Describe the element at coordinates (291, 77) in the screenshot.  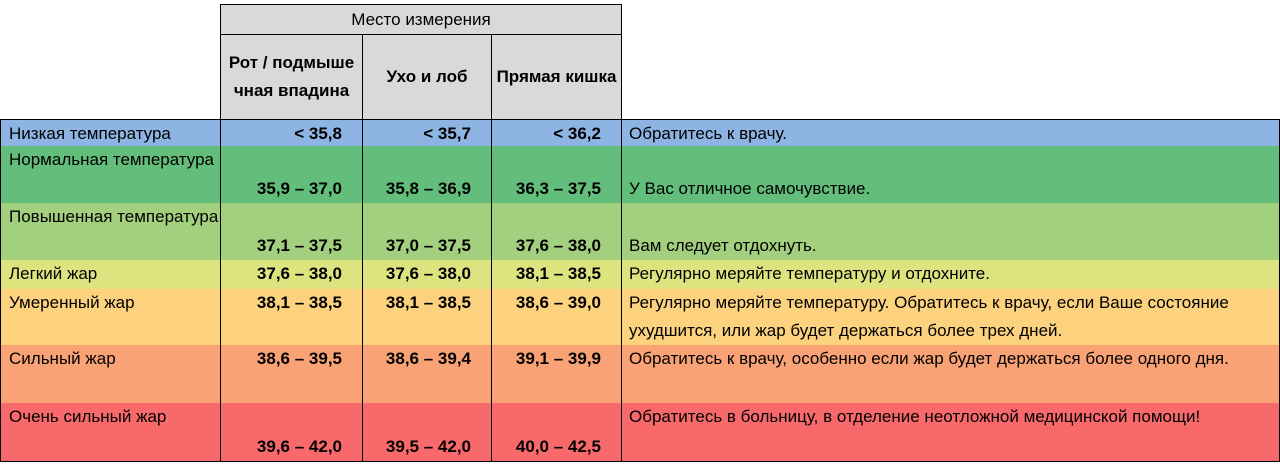
I see `column-header-mouth-armpit: Рот / подмышечная впадина` at that location.